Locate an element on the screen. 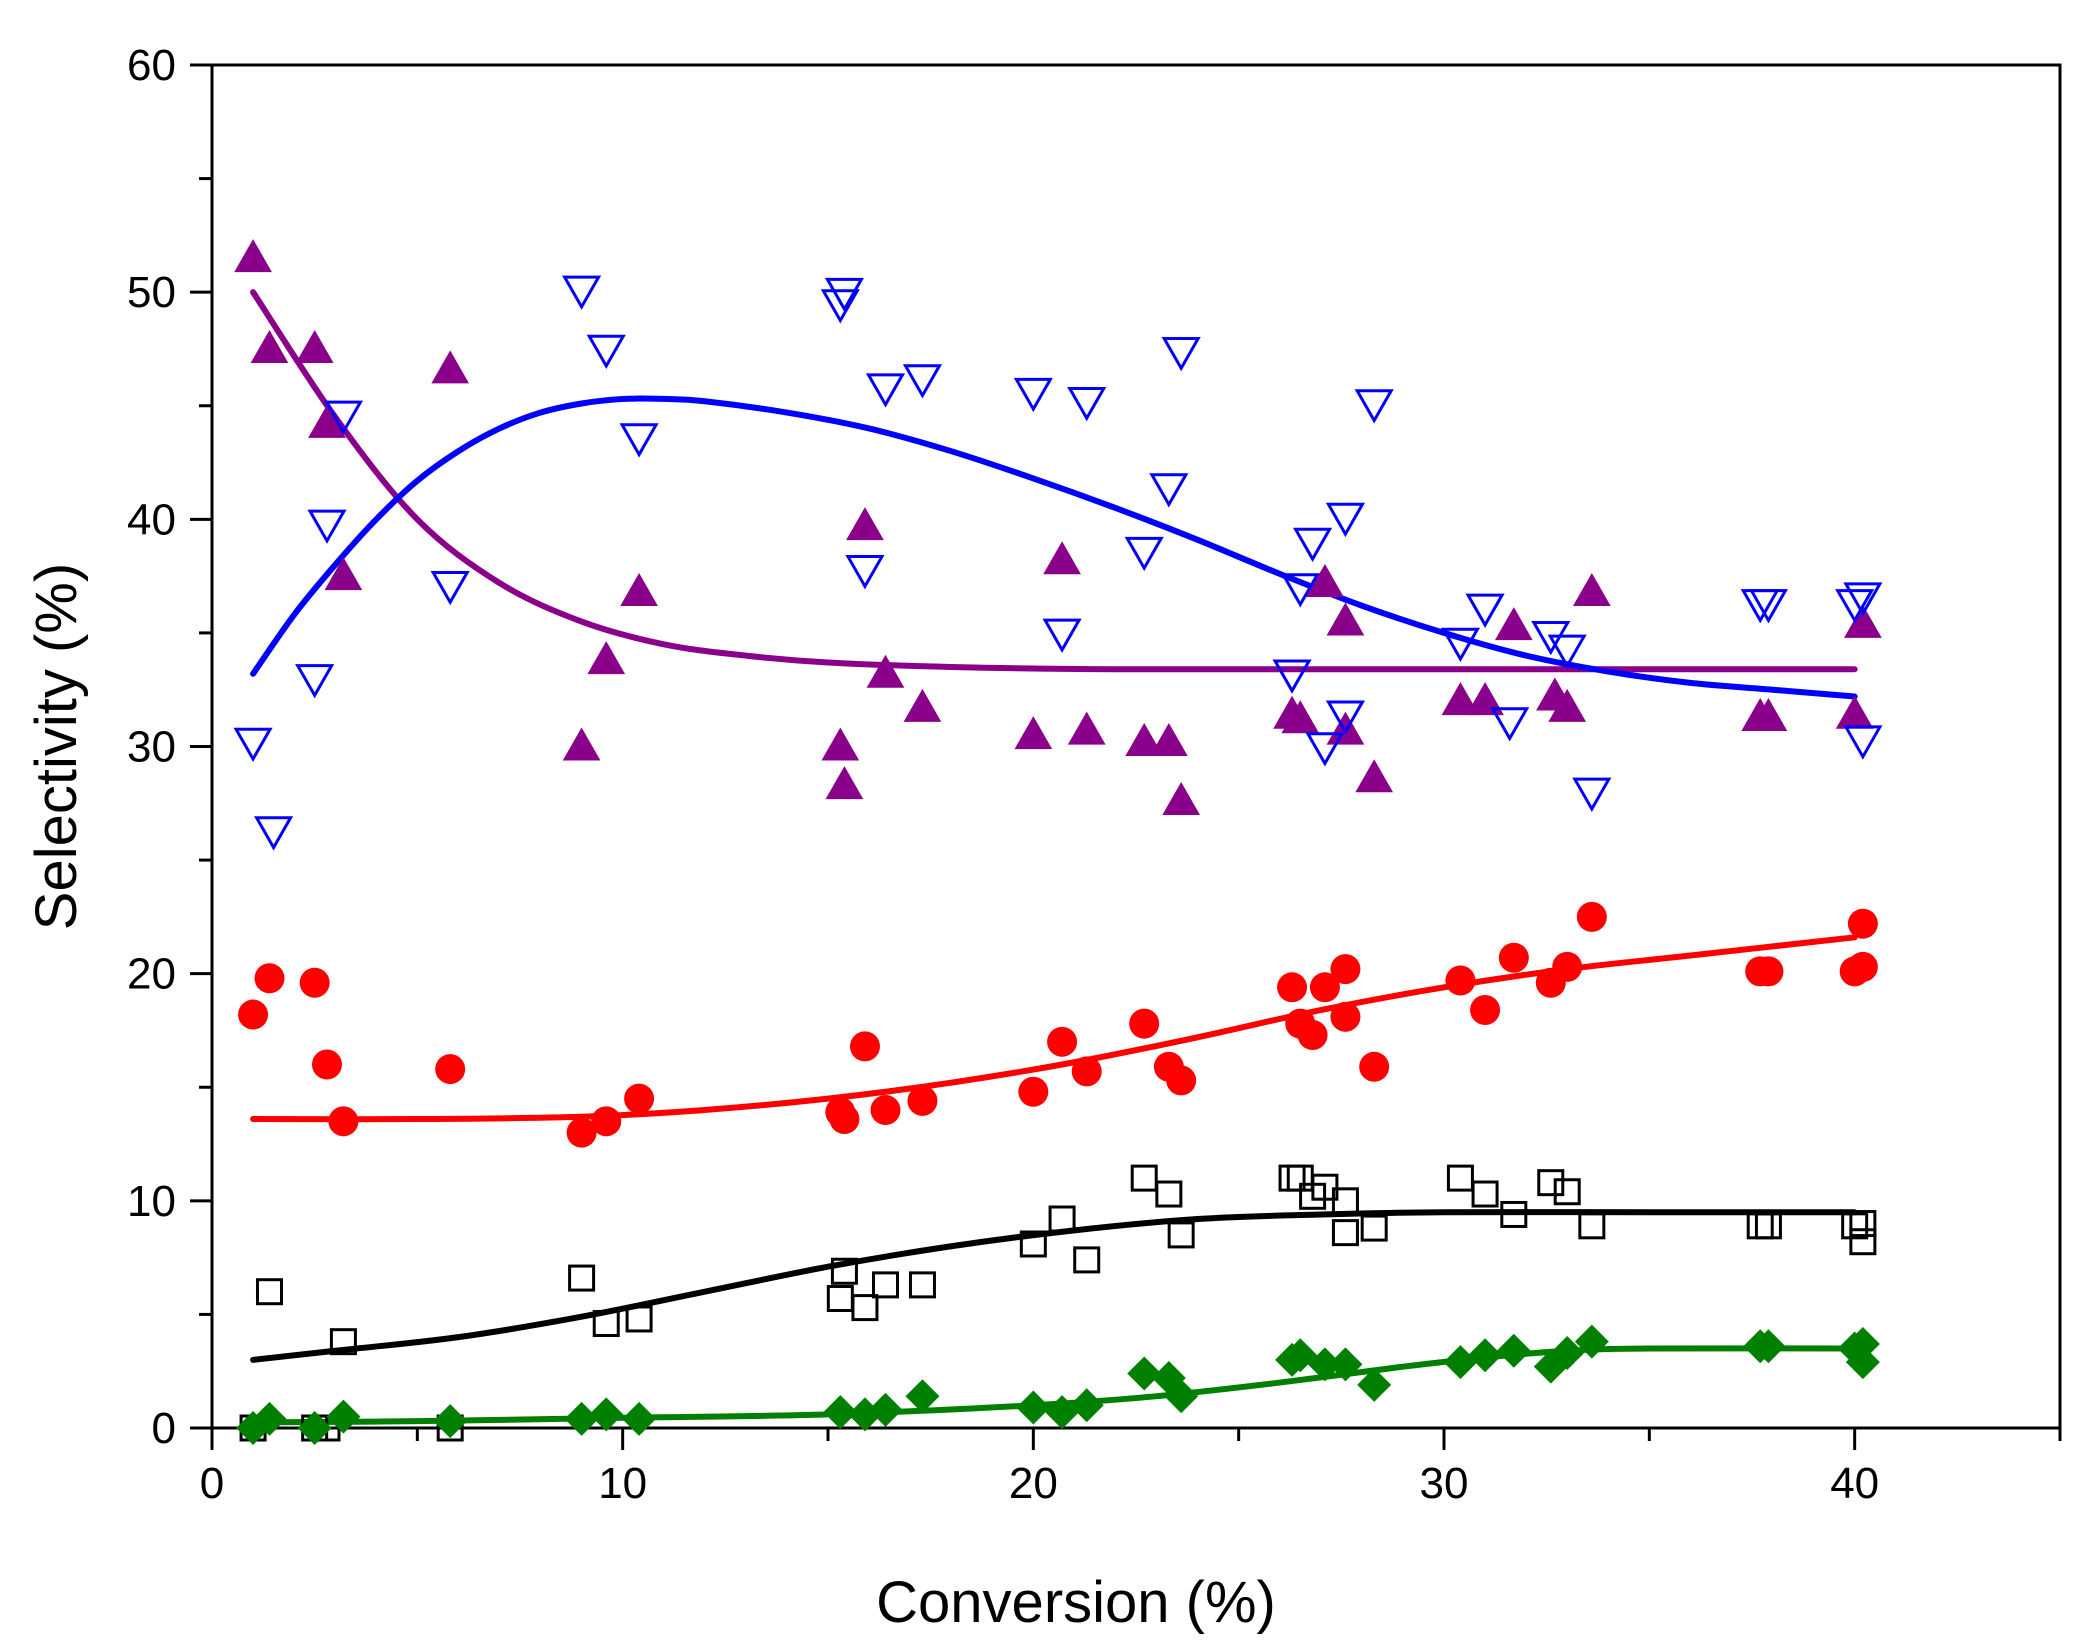  y-tick-label: 20 is located at coordinates (151, 974).